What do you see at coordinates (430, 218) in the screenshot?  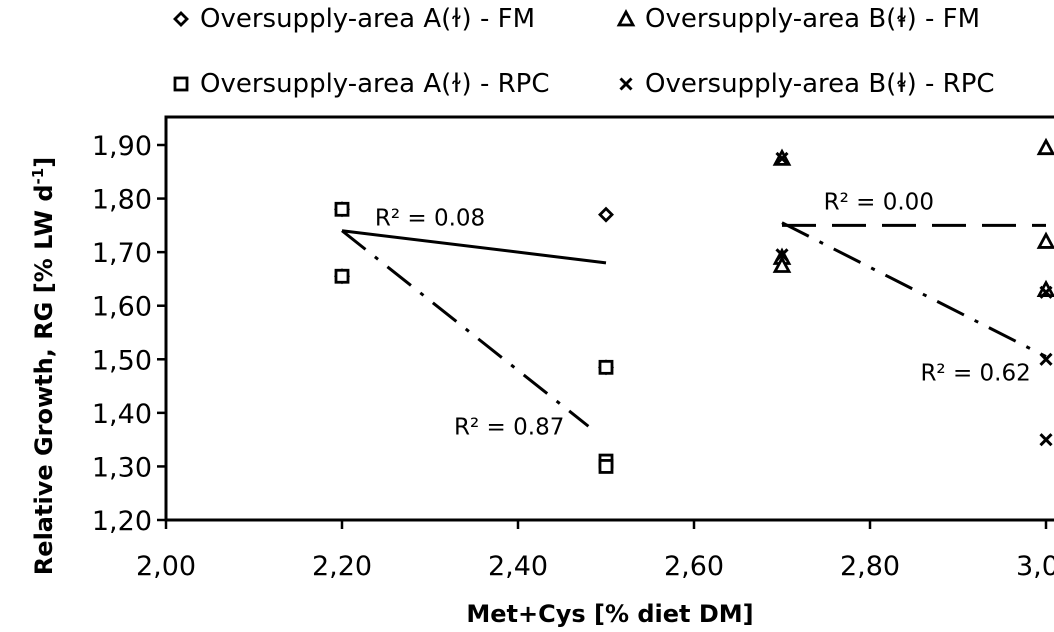 I see `r-squared-label: R² = 0.08` at bounding box center [430, 218].